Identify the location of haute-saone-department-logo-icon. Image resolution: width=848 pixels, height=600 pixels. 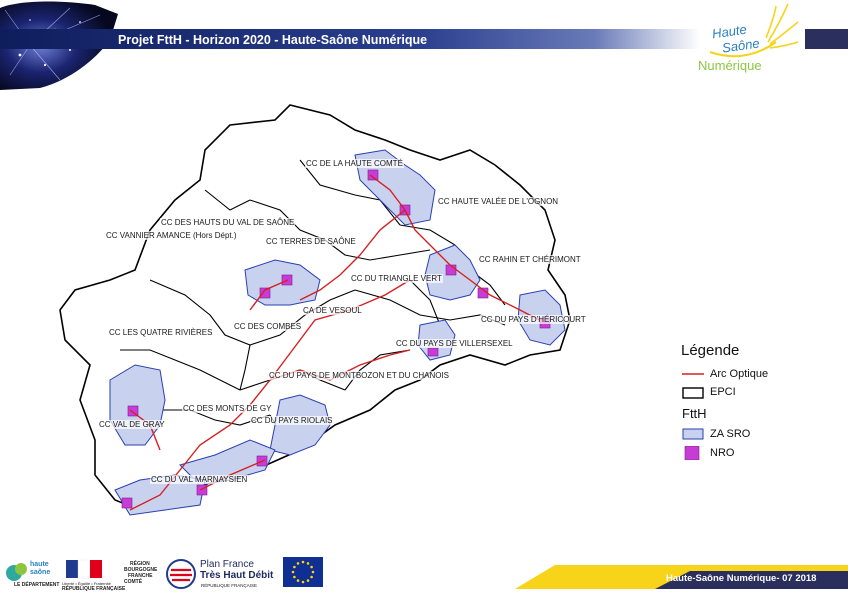
(16, 572).